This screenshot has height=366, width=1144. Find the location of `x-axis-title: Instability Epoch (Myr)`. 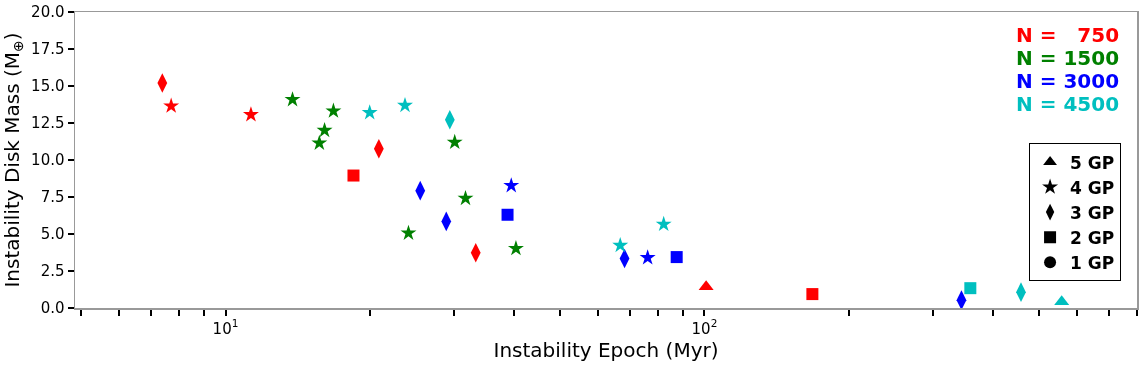

x-axis-title: Instability Epoch (Myr) is located at coordinates (606, 349).